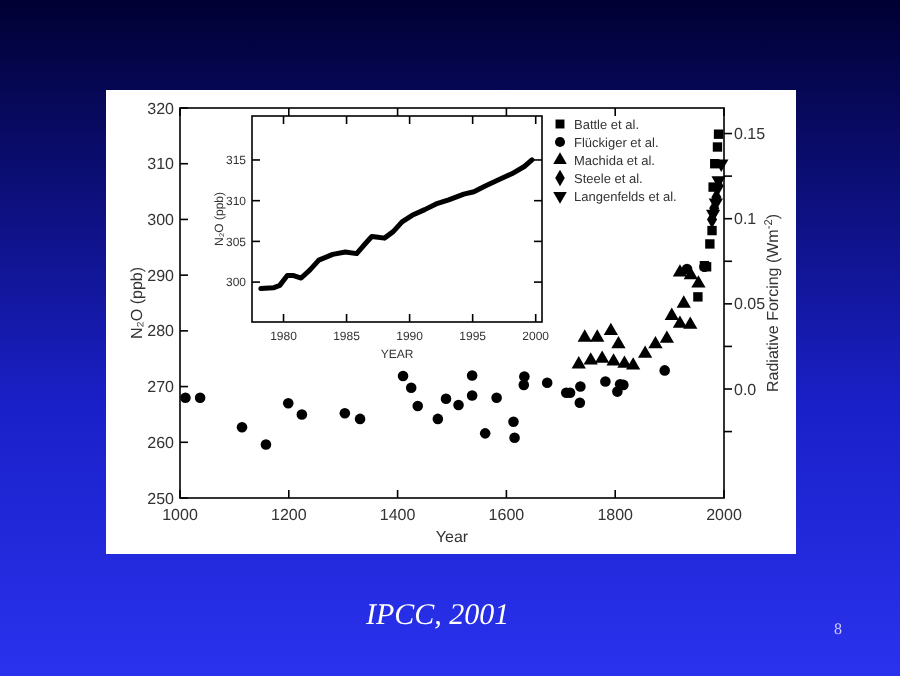 Image resolution: width=900 pixels, height=676 pixels. What do you see at coordinates (616, 515) in the screenshot?
I see `x-tick-label: 1800` at bounding box center [616, 515].